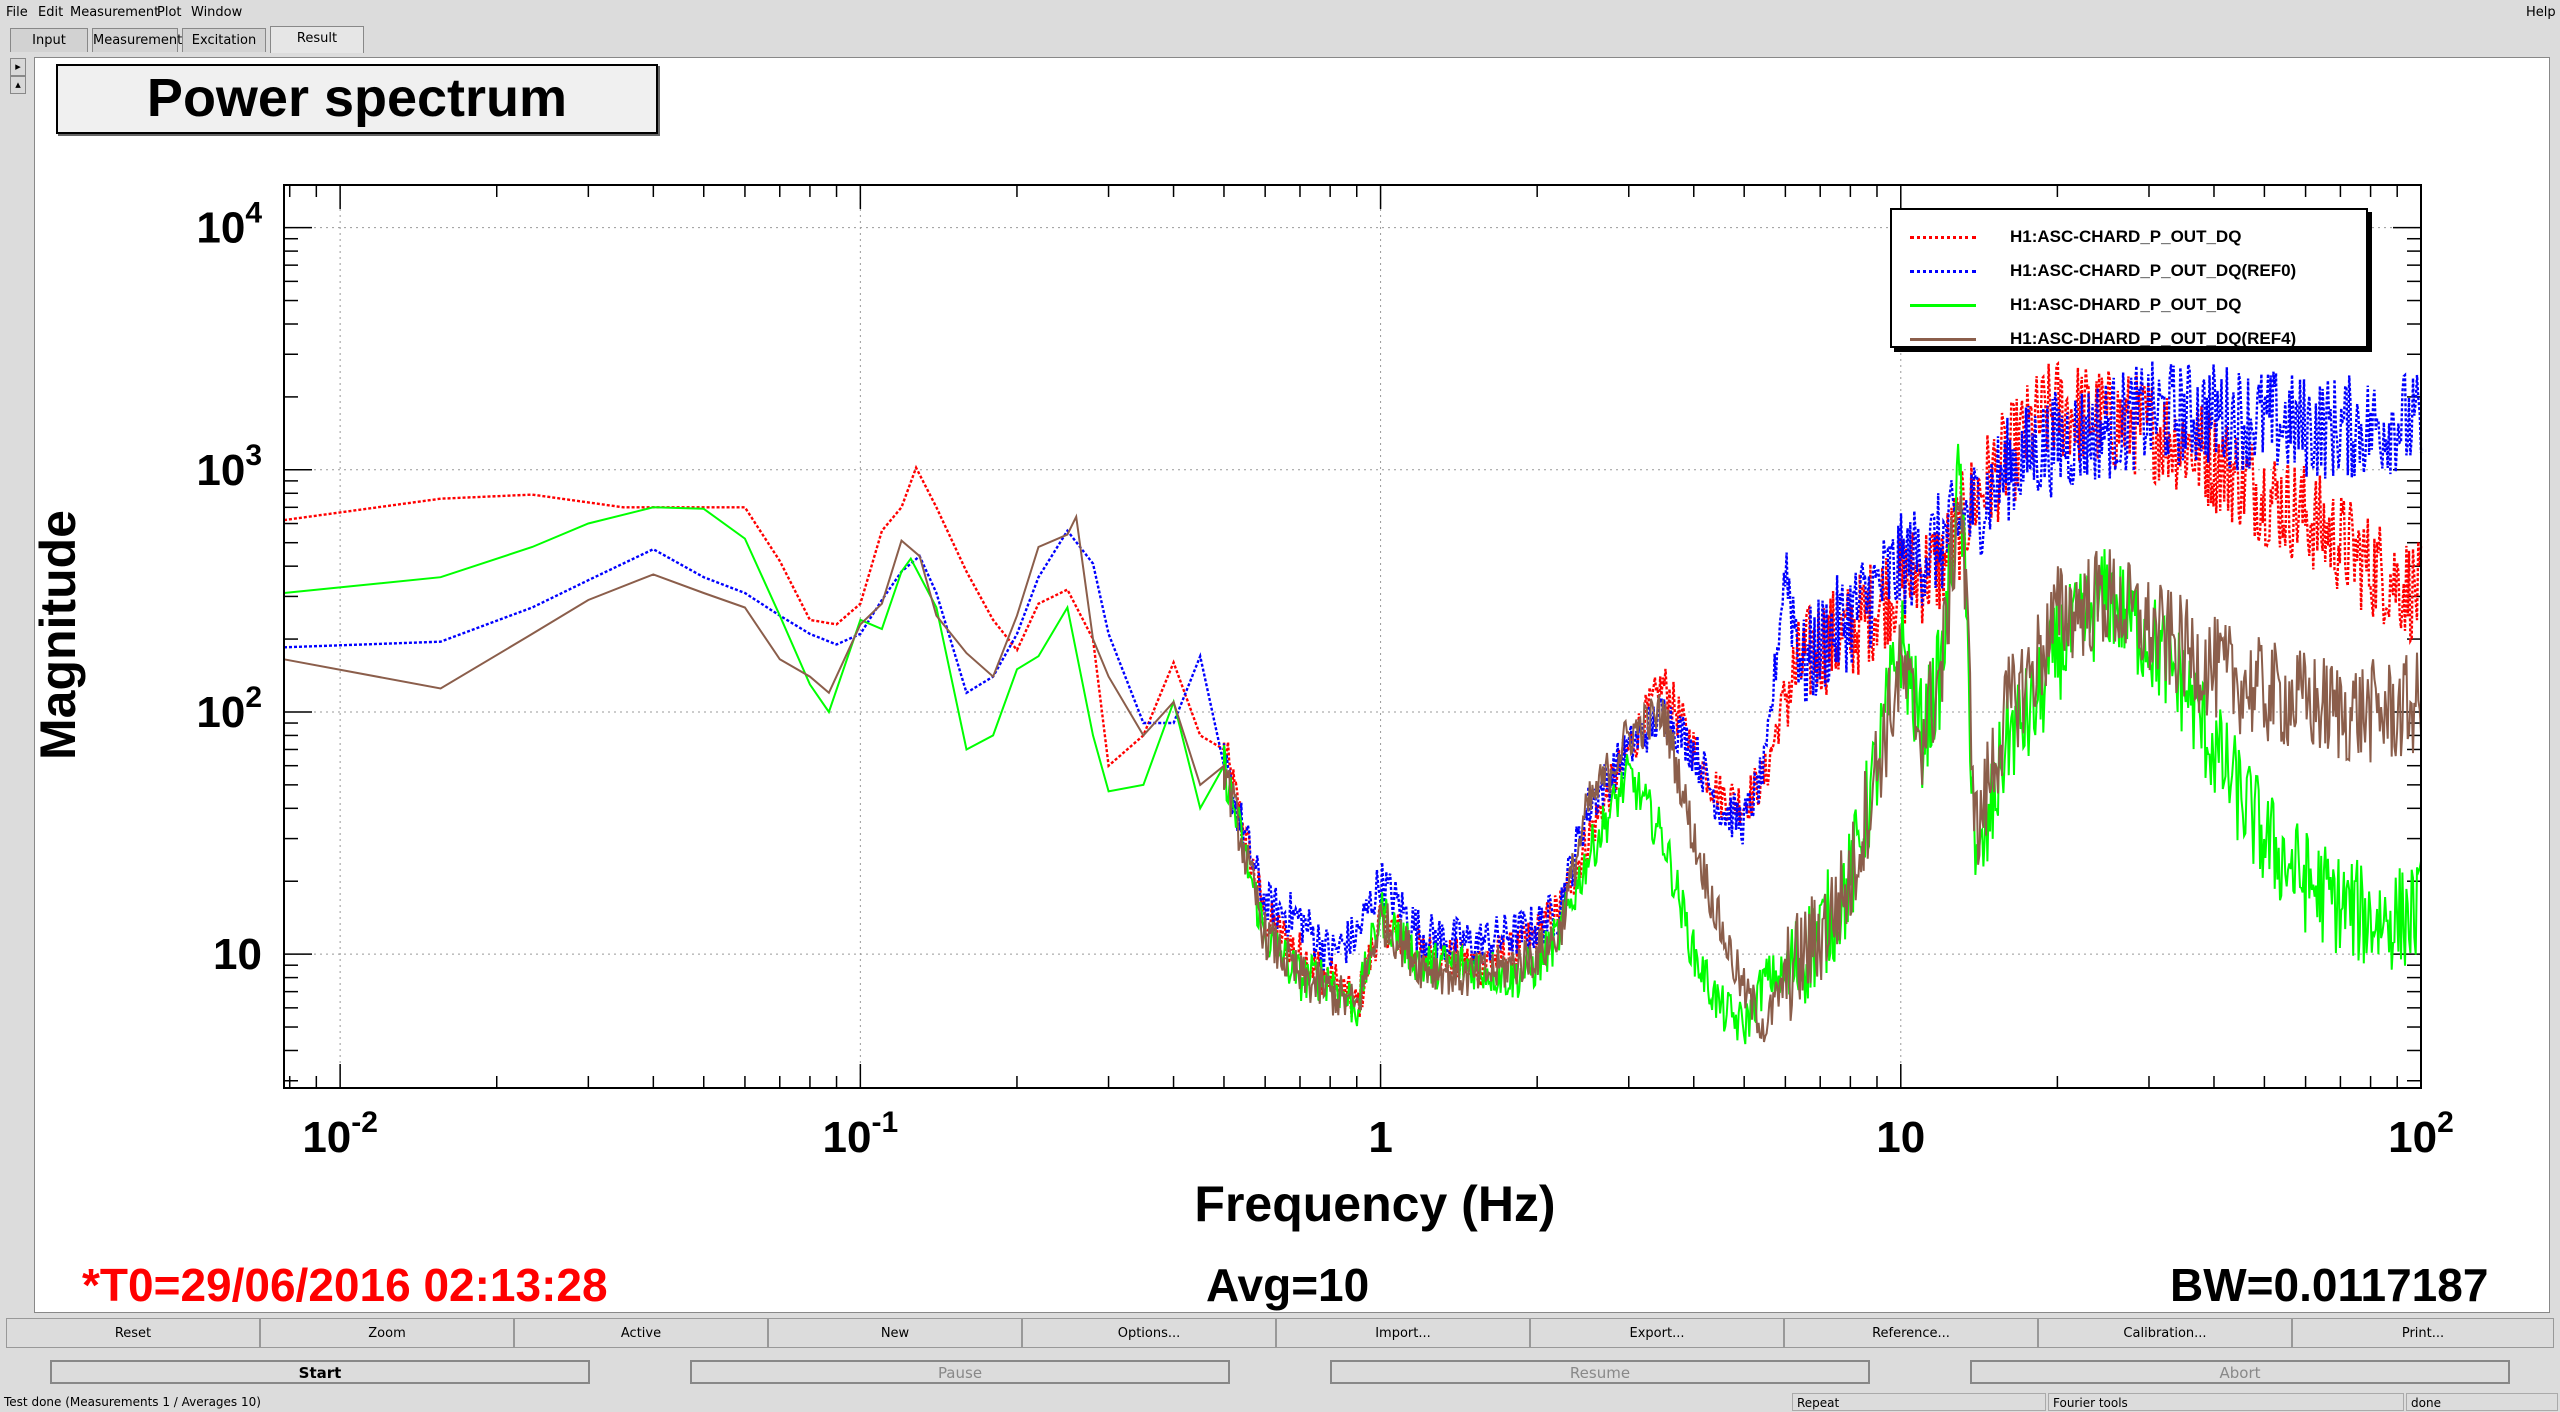 This screenshot has height=1412, width=2560. Describe the element at coordinates (340, 1134) in the screenshot. I see `x-tick-label: 10⁻²` at that location.